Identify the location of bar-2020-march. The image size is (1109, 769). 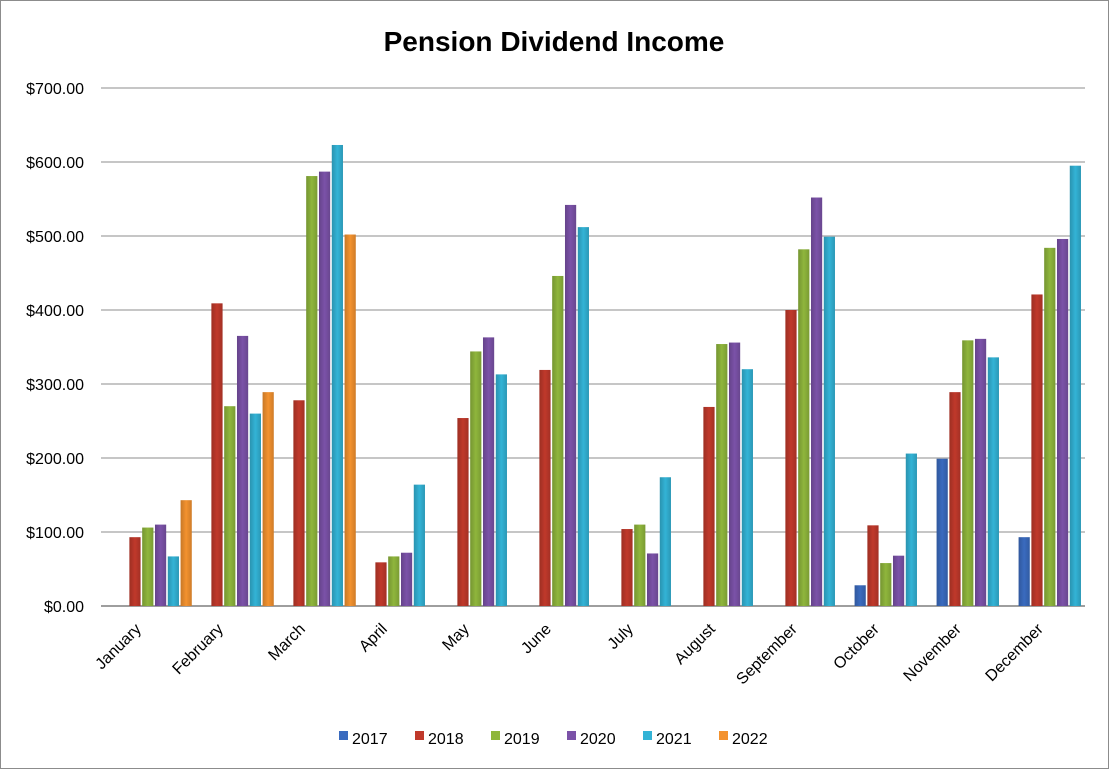
(324, 388).